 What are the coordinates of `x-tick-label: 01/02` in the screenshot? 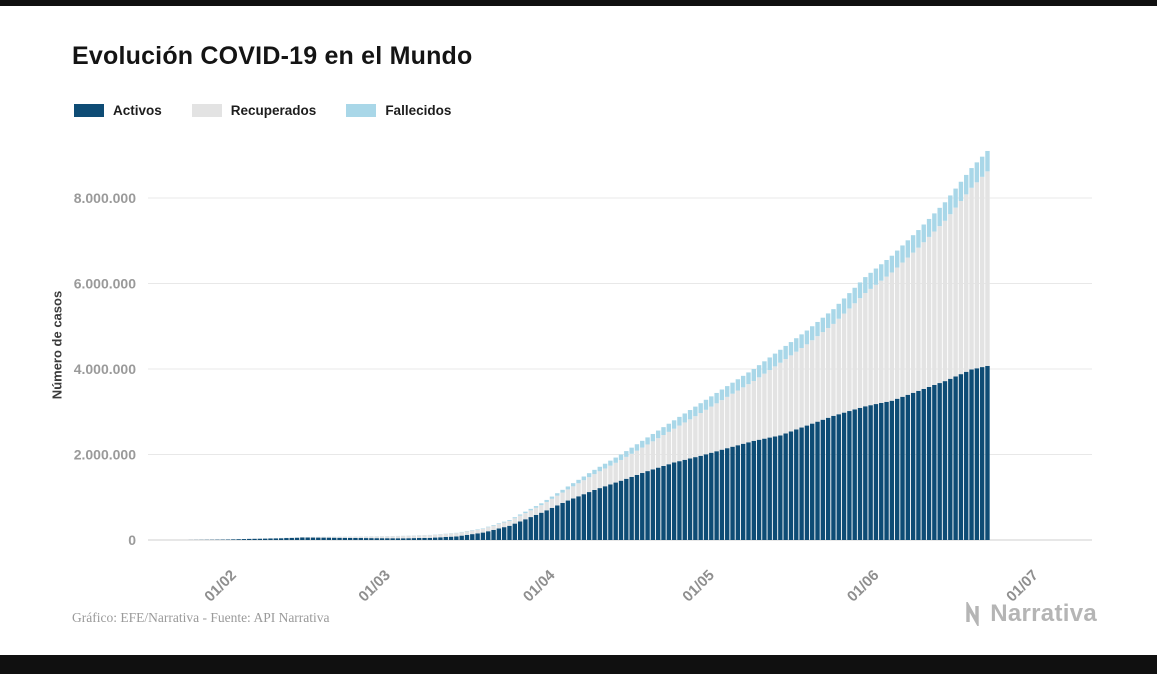 It's located at (220, 586).